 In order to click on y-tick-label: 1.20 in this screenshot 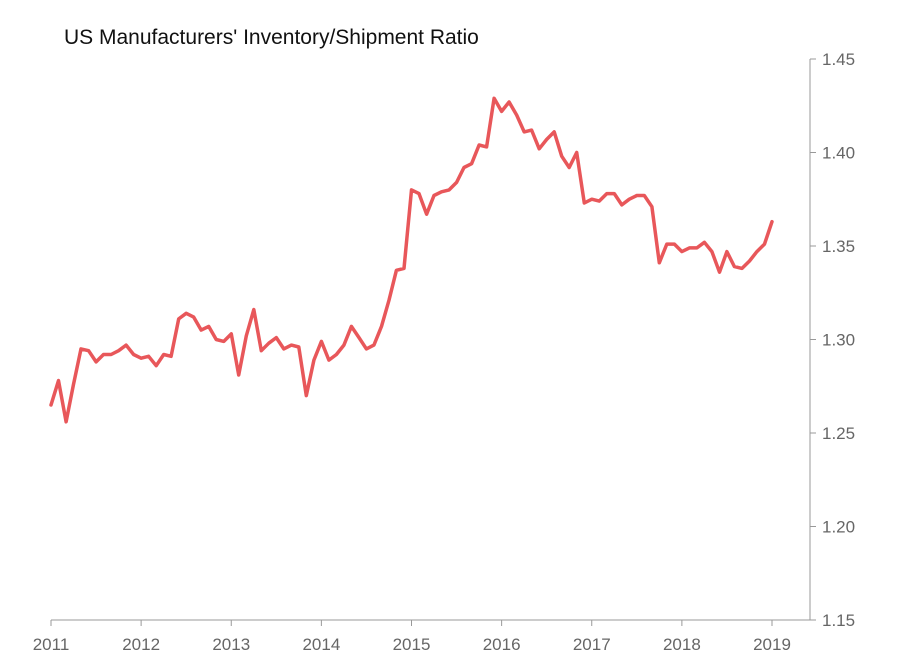, I will do `click(838, 527)`.